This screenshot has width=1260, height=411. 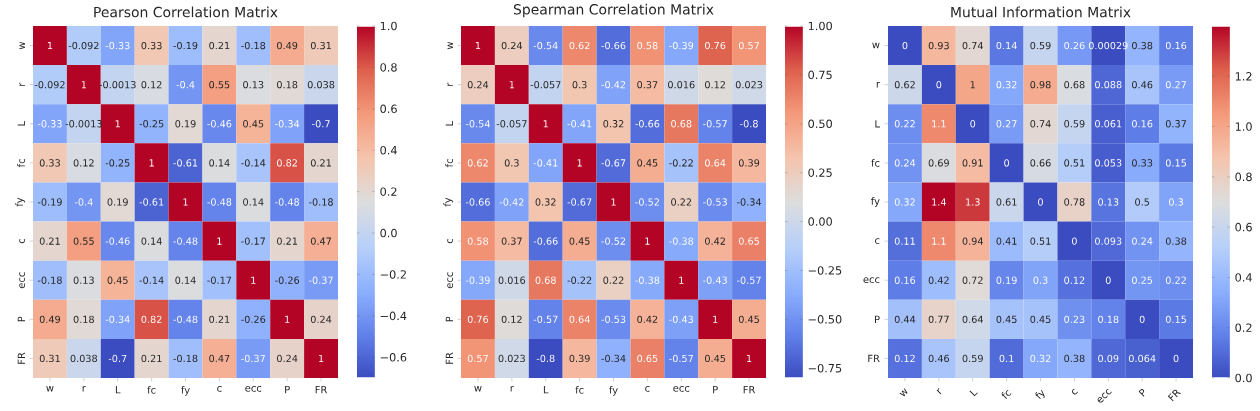 What do you see at coordinates (22, 241) in the screenshot?
I see `y-tick-label: c` at bounding box center [22, 241].